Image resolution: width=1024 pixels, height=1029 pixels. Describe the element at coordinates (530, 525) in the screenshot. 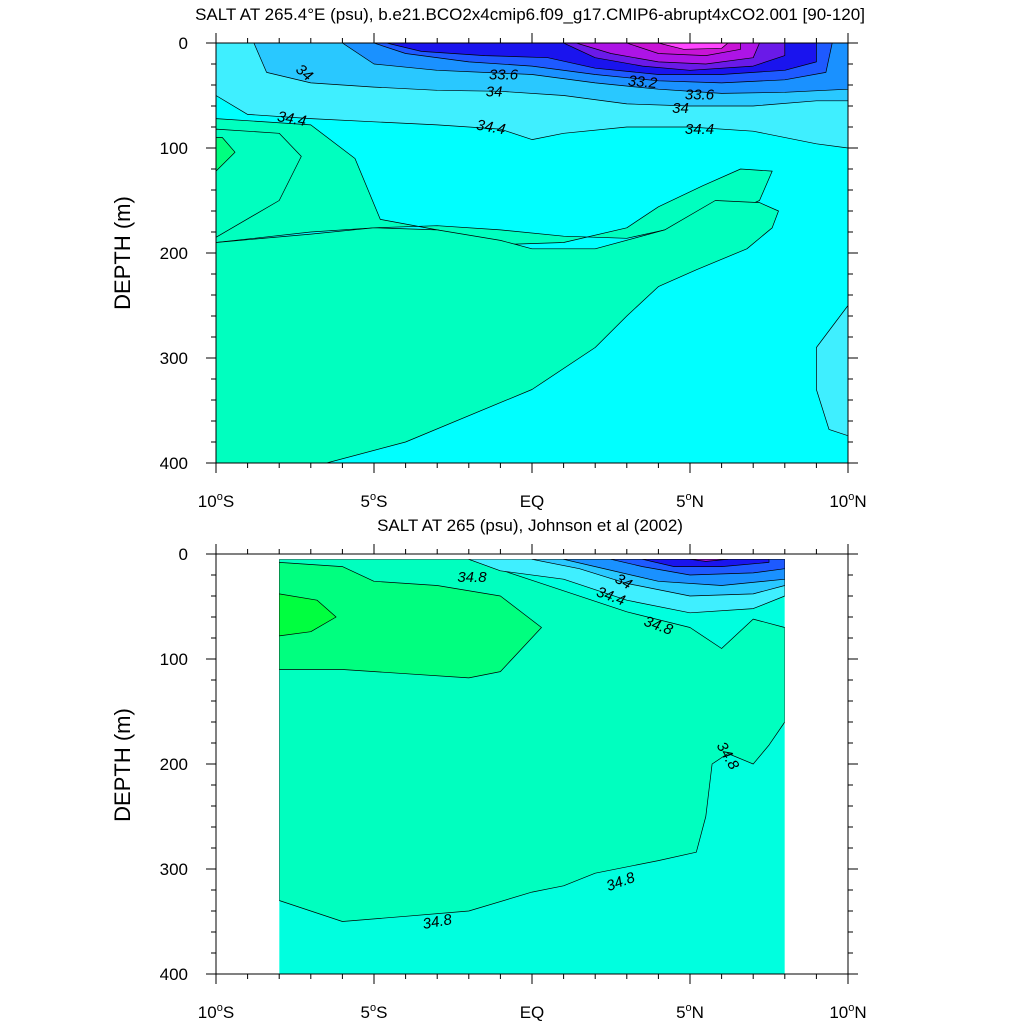

I see `panel-title: SALT AT 265 (psu), Johnson et al (2002)` at that location.